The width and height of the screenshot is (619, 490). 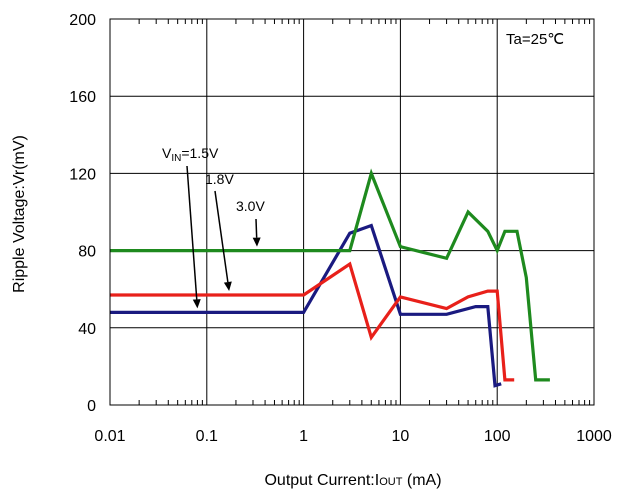 I want to click on y-tick-label: 120, so click(x=82, y=174).